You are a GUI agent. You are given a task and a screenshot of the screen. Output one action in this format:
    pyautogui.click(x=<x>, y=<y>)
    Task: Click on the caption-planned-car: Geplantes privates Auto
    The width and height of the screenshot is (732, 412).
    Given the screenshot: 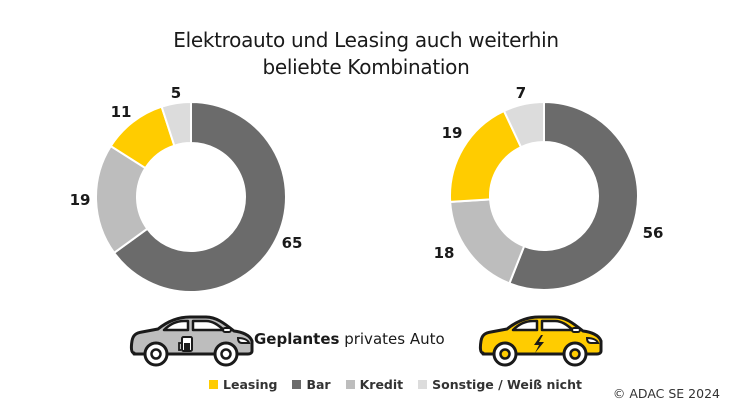 What is the action you would take?
    pyautogui.click(x=349, y=339)
    